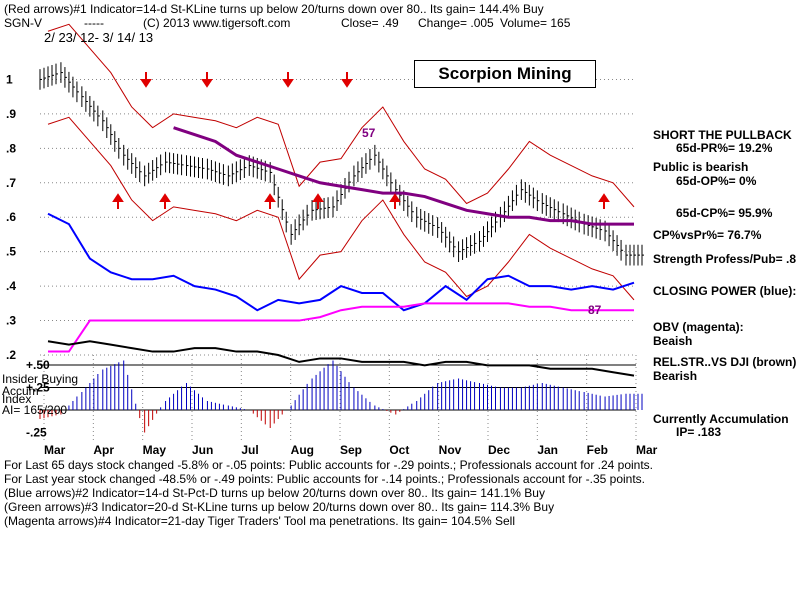 The width and height of the screenshot is (800, 600). Describe the element at coordinates (217, 23) in the screenshot. I see `copyright: (C) 2013 www.tigersoft.com` at that location.